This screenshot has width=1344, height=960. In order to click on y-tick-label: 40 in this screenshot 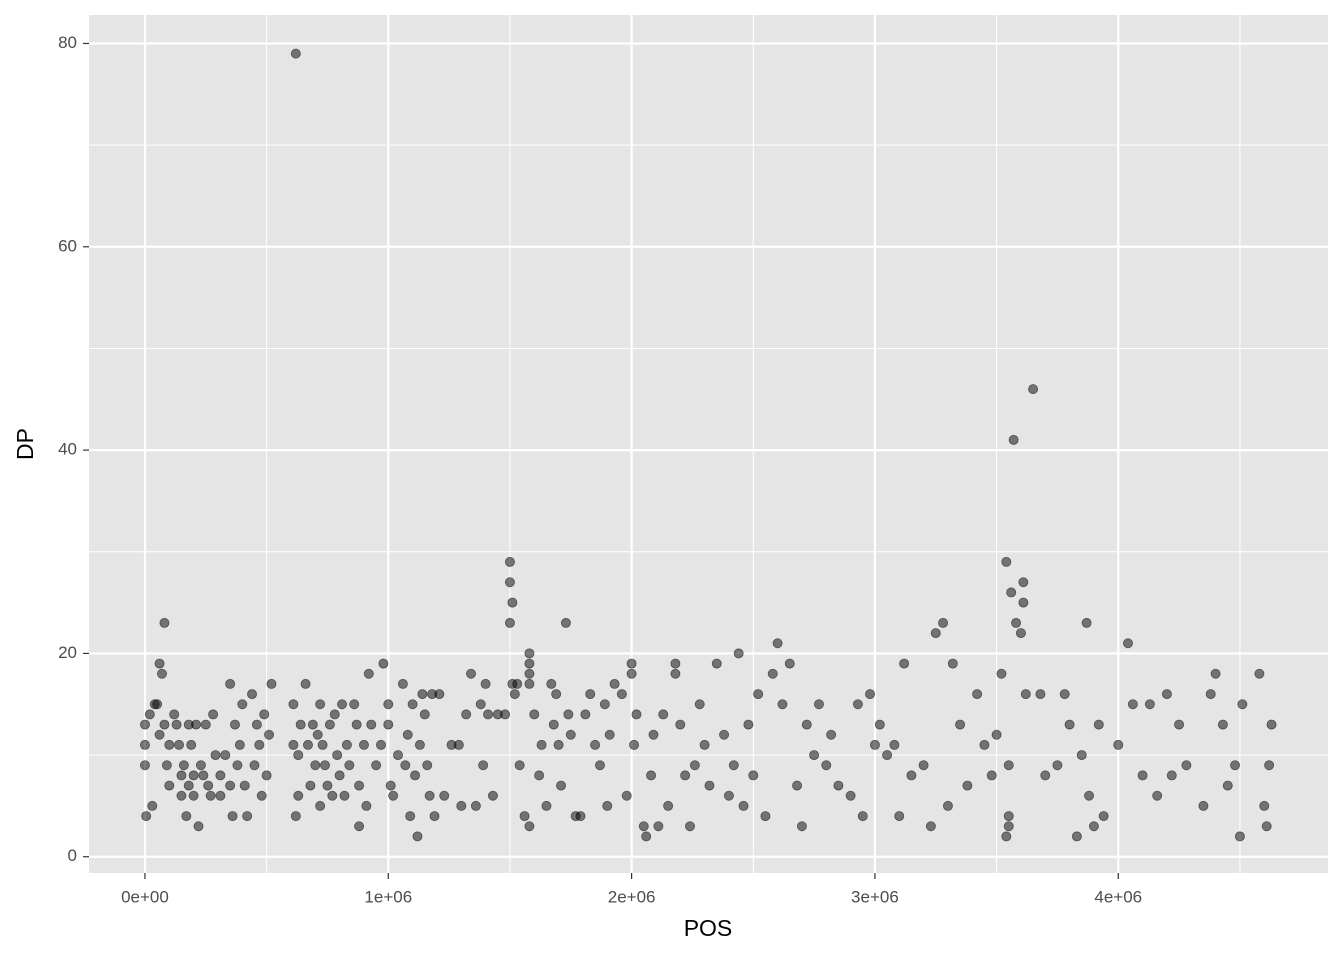, I will do `click(67, 449)`.